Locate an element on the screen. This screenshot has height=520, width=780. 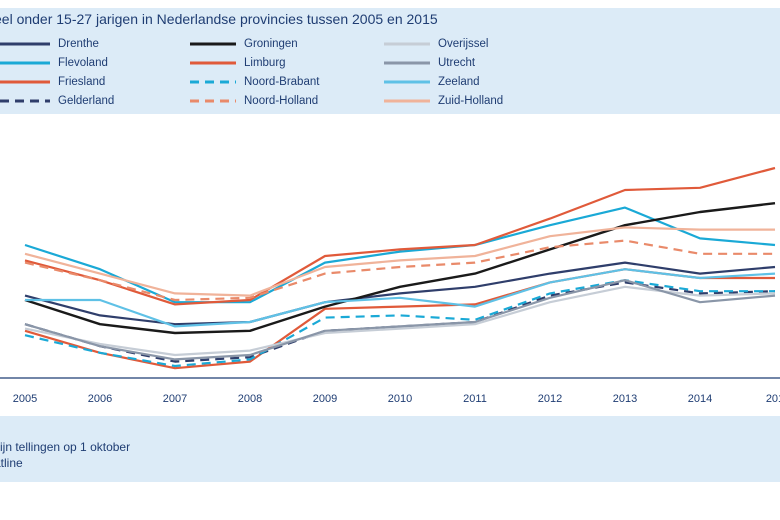
legend-item-noord-brabant: Noord-Brabant is located at coordinates (252, 82).